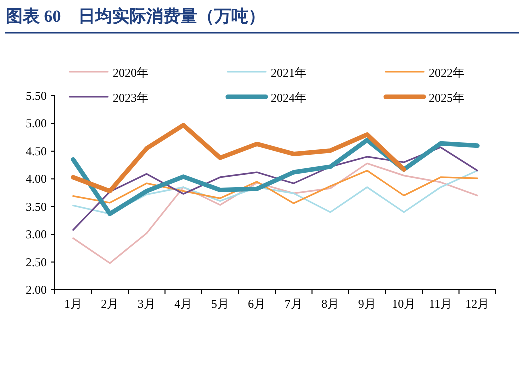  Describe the element at coordinates (289, 98) in the screenshot. I see `legend-label: 2024年` at that location.